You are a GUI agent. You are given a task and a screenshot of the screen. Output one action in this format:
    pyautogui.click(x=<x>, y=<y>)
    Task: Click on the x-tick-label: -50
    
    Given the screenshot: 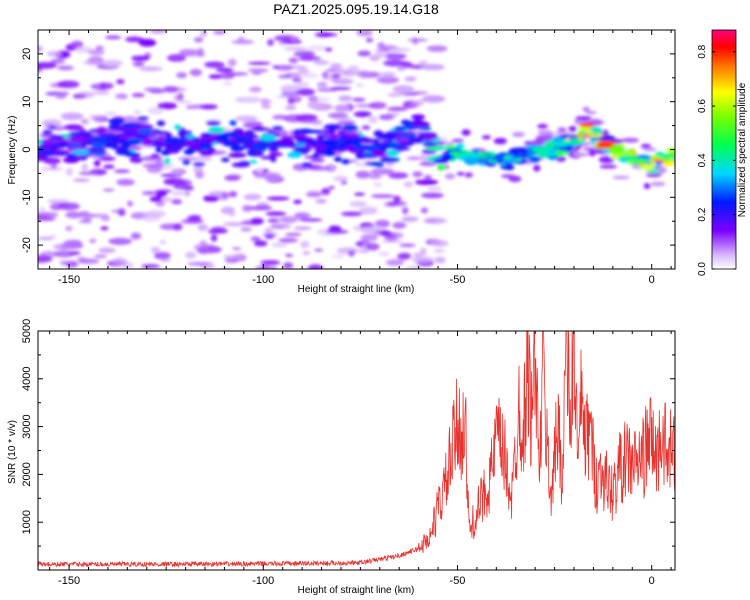 What is the action you would take?
    pyautogui.click(x=458, y=280)
    